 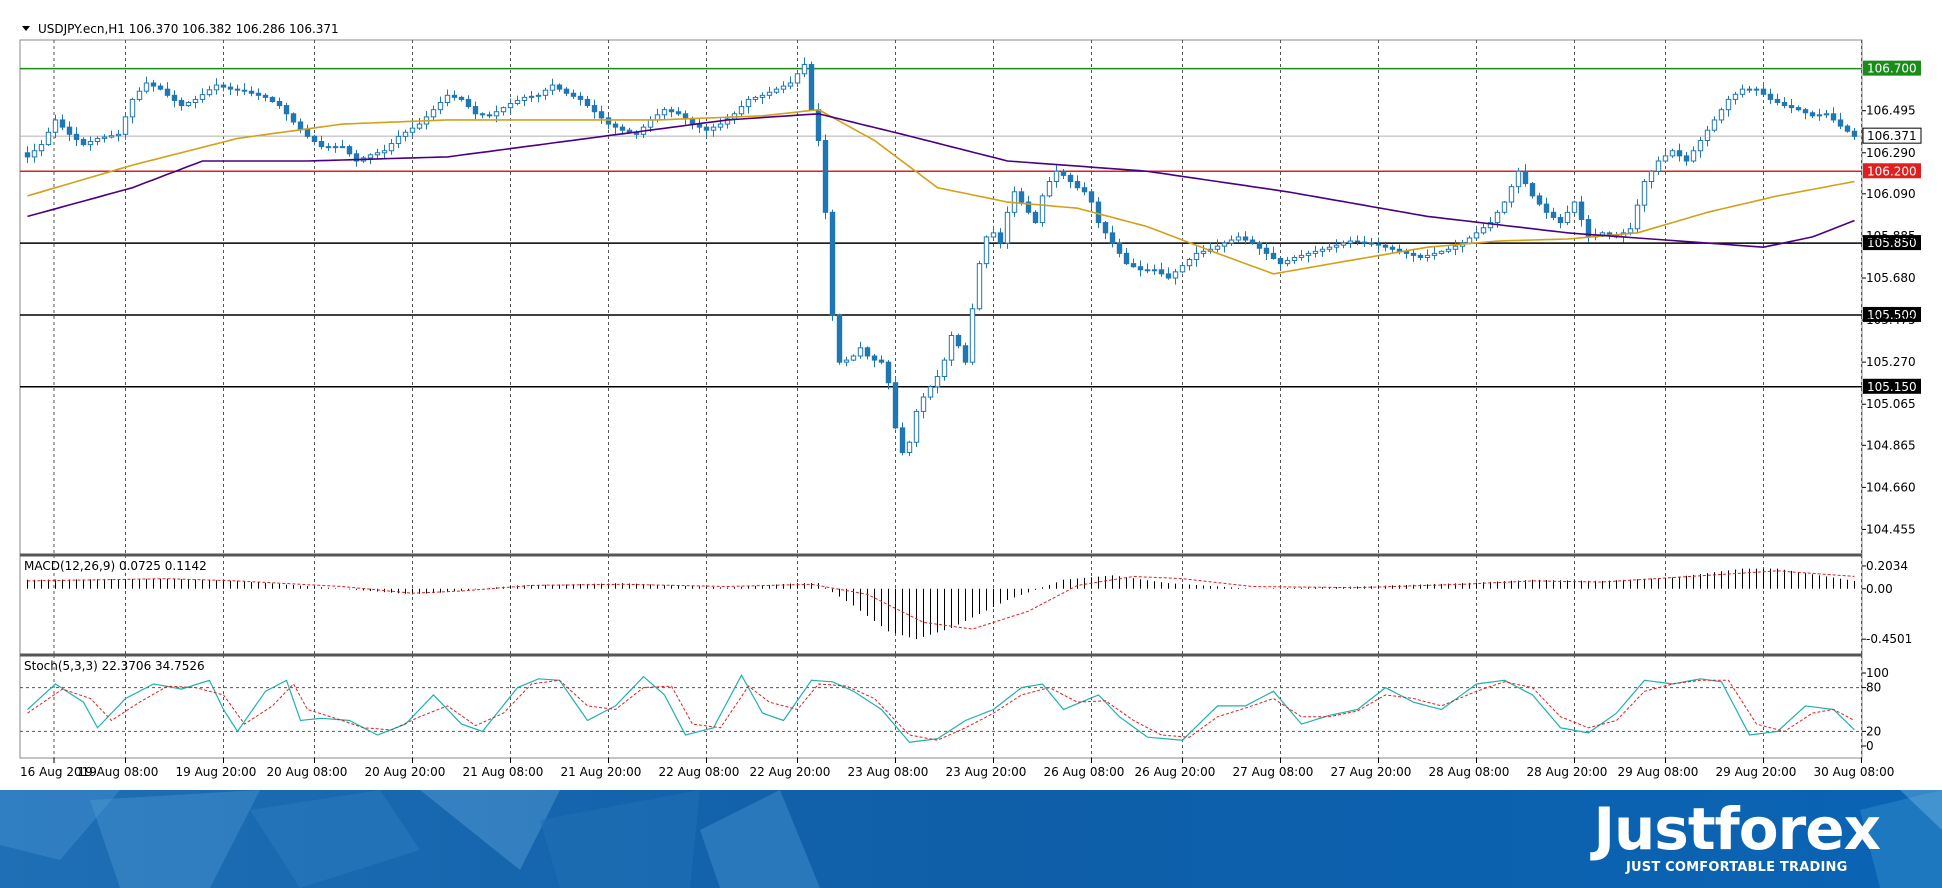 I want to click on x-tick-label: 16 Aug 2019, so click(x=58, y=772).